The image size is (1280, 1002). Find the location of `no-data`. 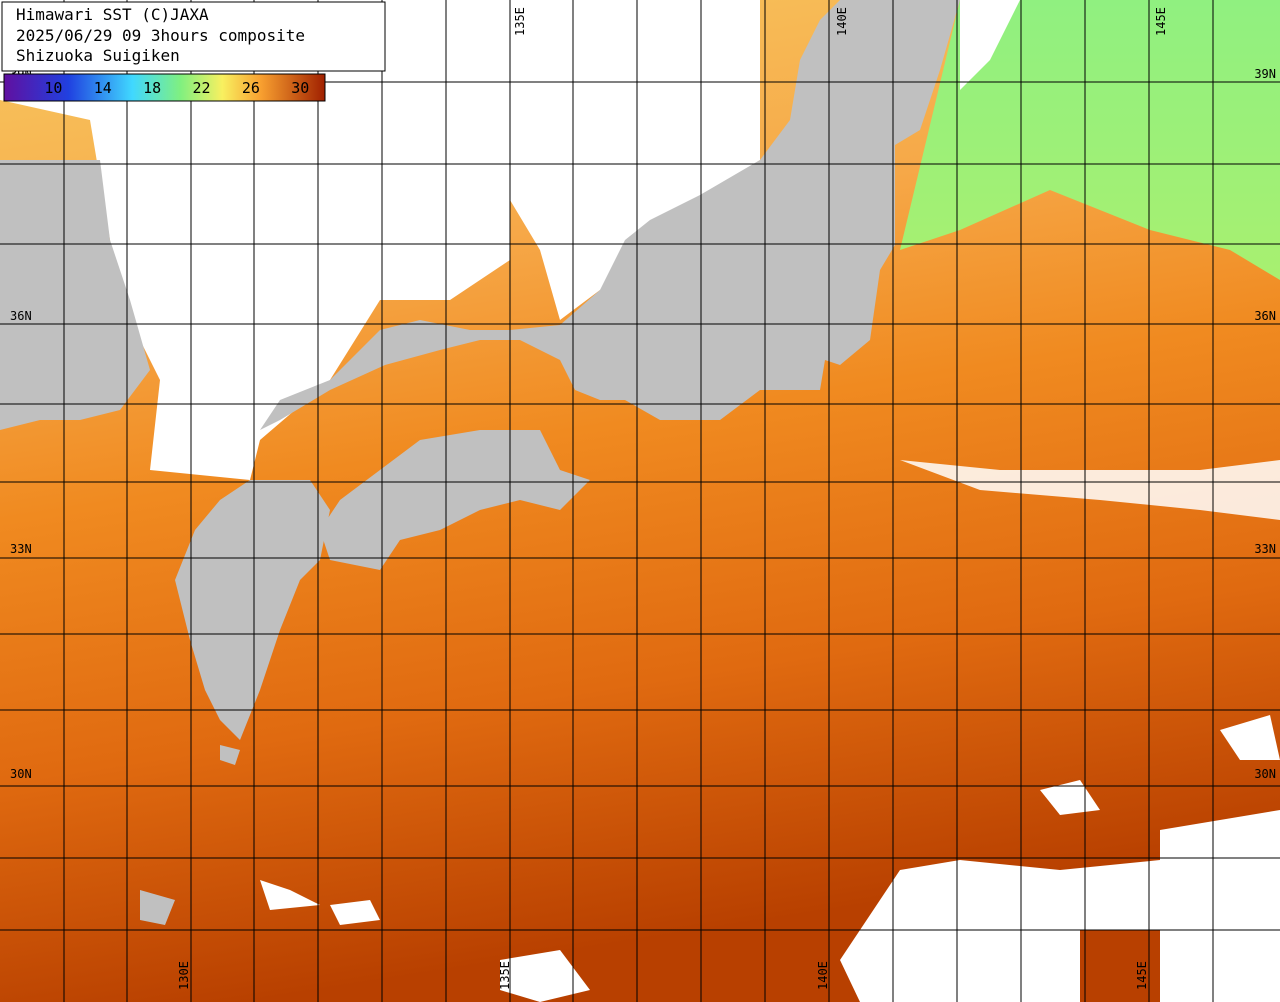

no-data is located at coordinates (990, 45).